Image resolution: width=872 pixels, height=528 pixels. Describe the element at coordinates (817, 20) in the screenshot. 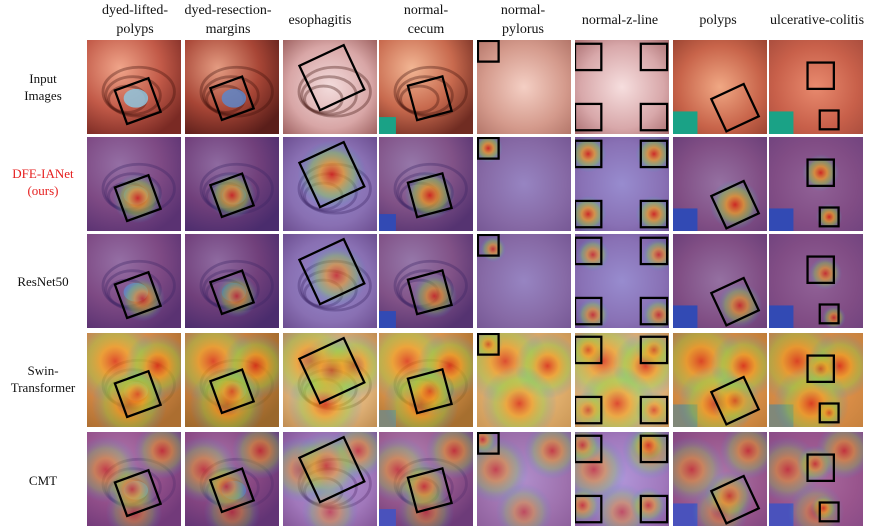

I see `column-header-8: ulcerative-colitis` at that location.